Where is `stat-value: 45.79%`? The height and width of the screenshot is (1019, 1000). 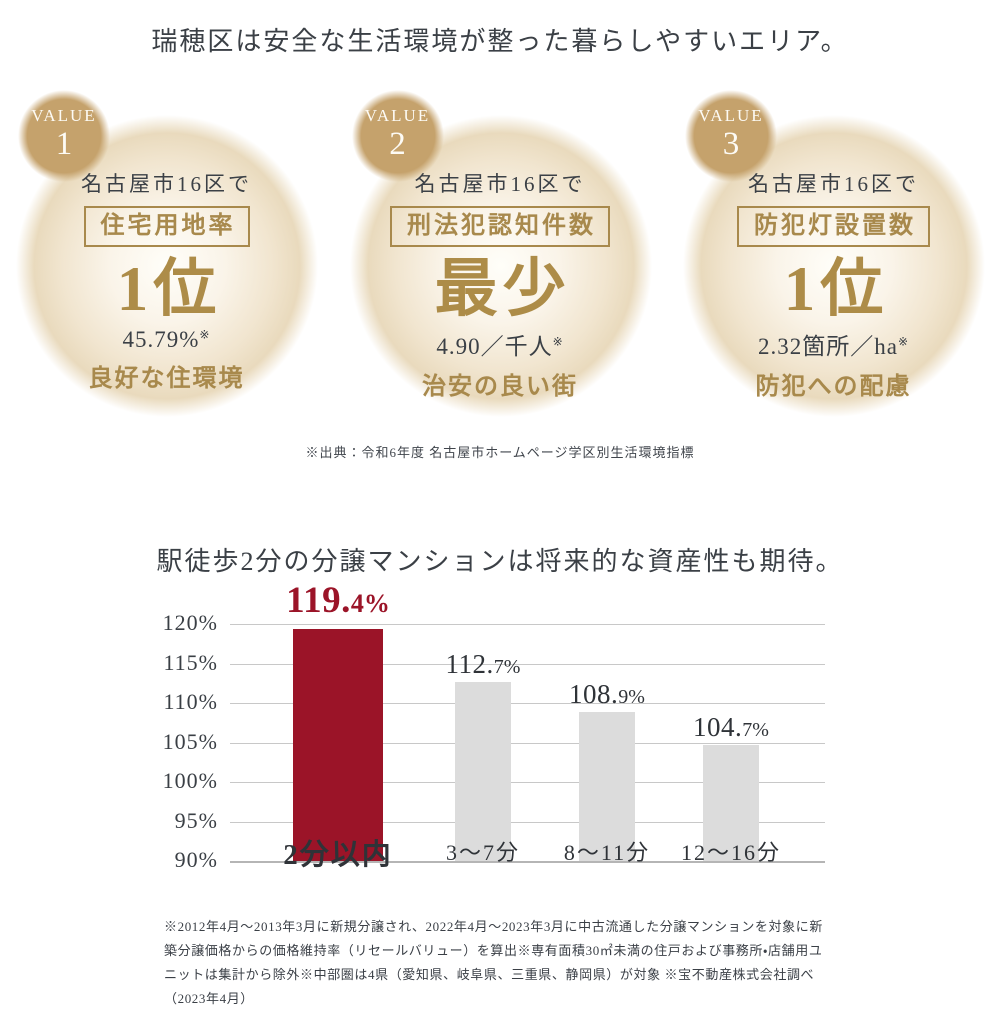
stat-value: 45.79% is located at coordinates (161, 339).